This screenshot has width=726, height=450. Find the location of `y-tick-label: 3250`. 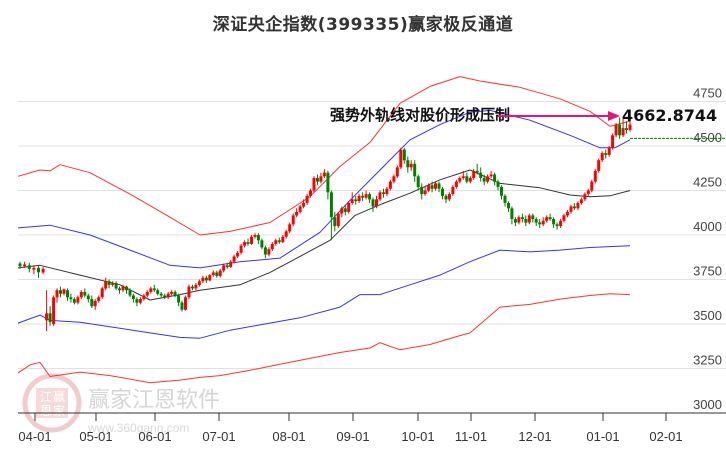

y-tick-label: 3250 is located at coordinates (707, 360).